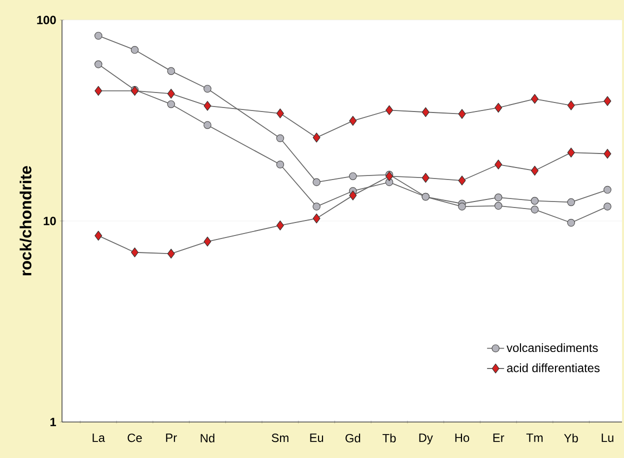 Image resolution: width=624 pixels, height=458 pixels. Describe the element at coordinates (46, 20) in the screenshot. I see `y-tick-label: 100` at that location.